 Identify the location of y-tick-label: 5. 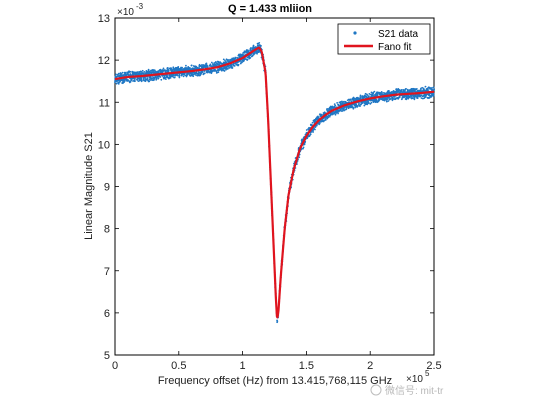
(107, 356).